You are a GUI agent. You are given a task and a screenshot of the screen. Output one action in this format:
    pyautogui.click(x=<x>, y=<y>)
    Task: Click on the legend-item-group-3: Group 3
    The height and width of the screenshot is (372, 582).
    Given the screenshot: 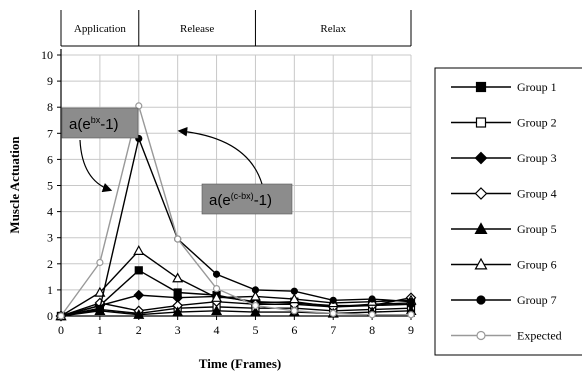 What is the action you would take?
    pyautogui.click(x=504, y=158)
    